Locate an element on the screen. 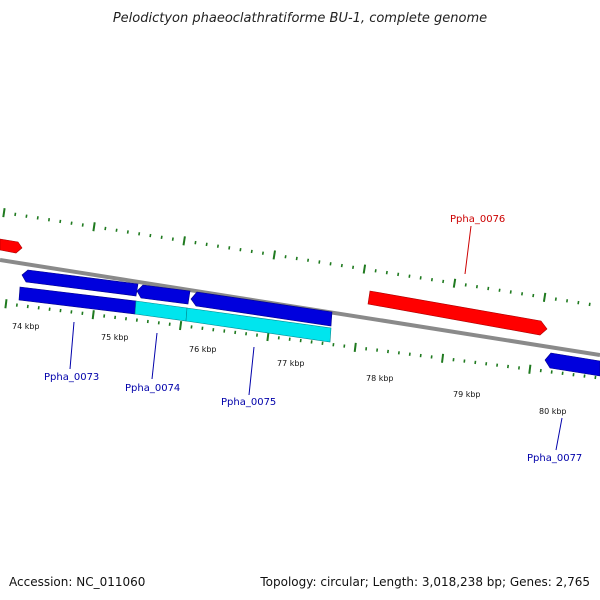 The width and height of the screenshot is (600, 600). gene-label-ppha-0077: Ppha_0077 is located at coordinates (554, 458).